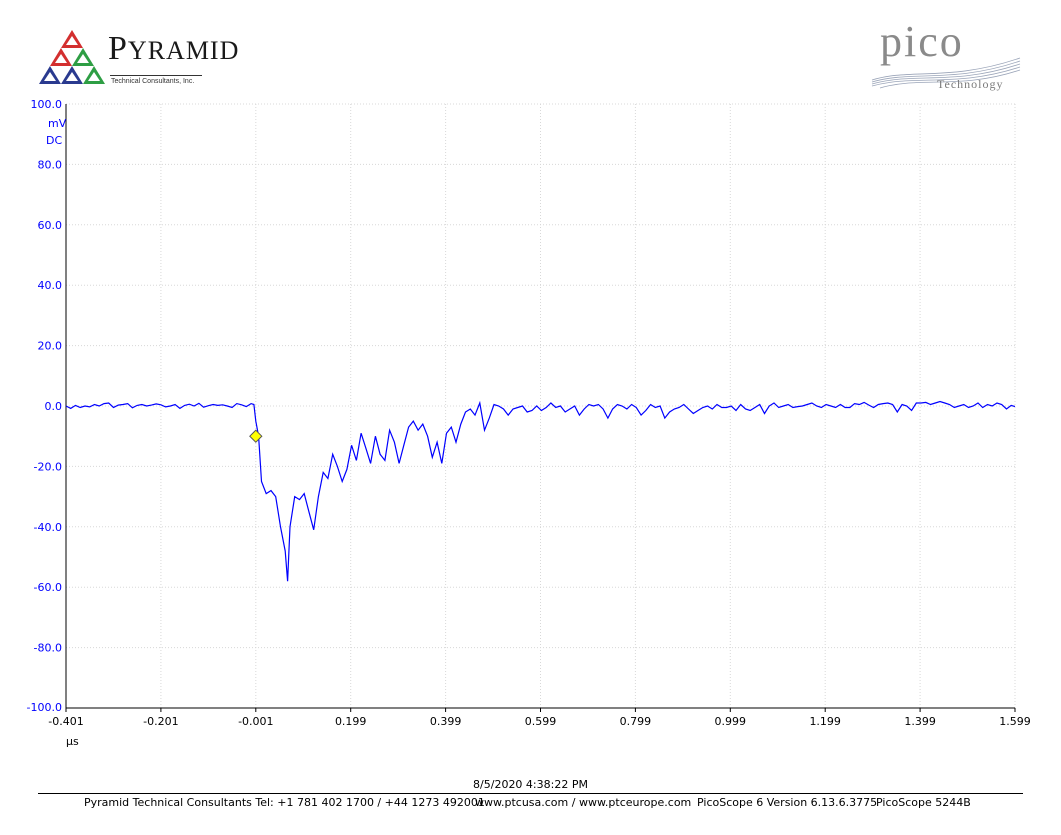 This screenshot has width=1061, height=835. What do you see at coordinates (923, 802) in the screenshot?
I see `footer-device-model: PicoScope 5244B` at bounding box center [923, 802].